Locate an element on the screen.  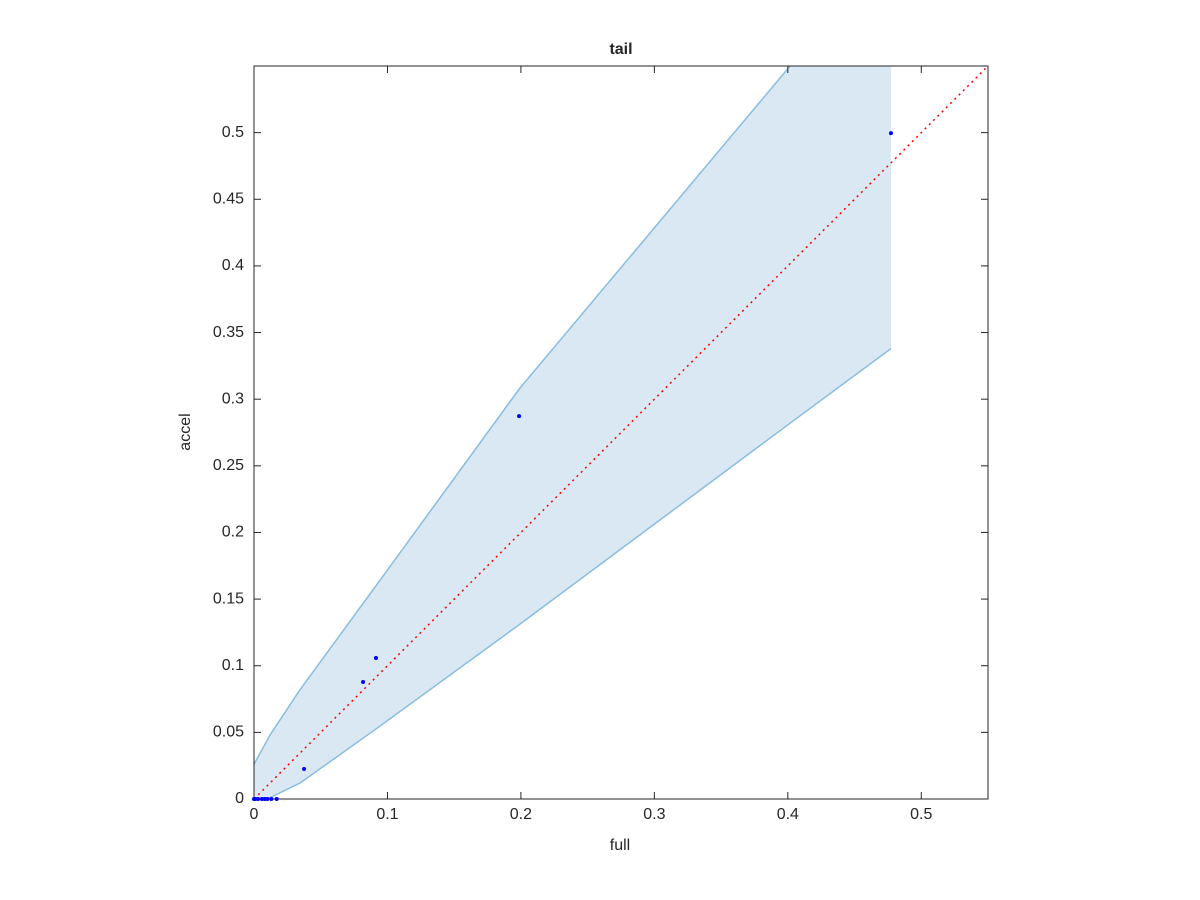
x-tick-label: 0.3 is located at coordinates (654, 814).